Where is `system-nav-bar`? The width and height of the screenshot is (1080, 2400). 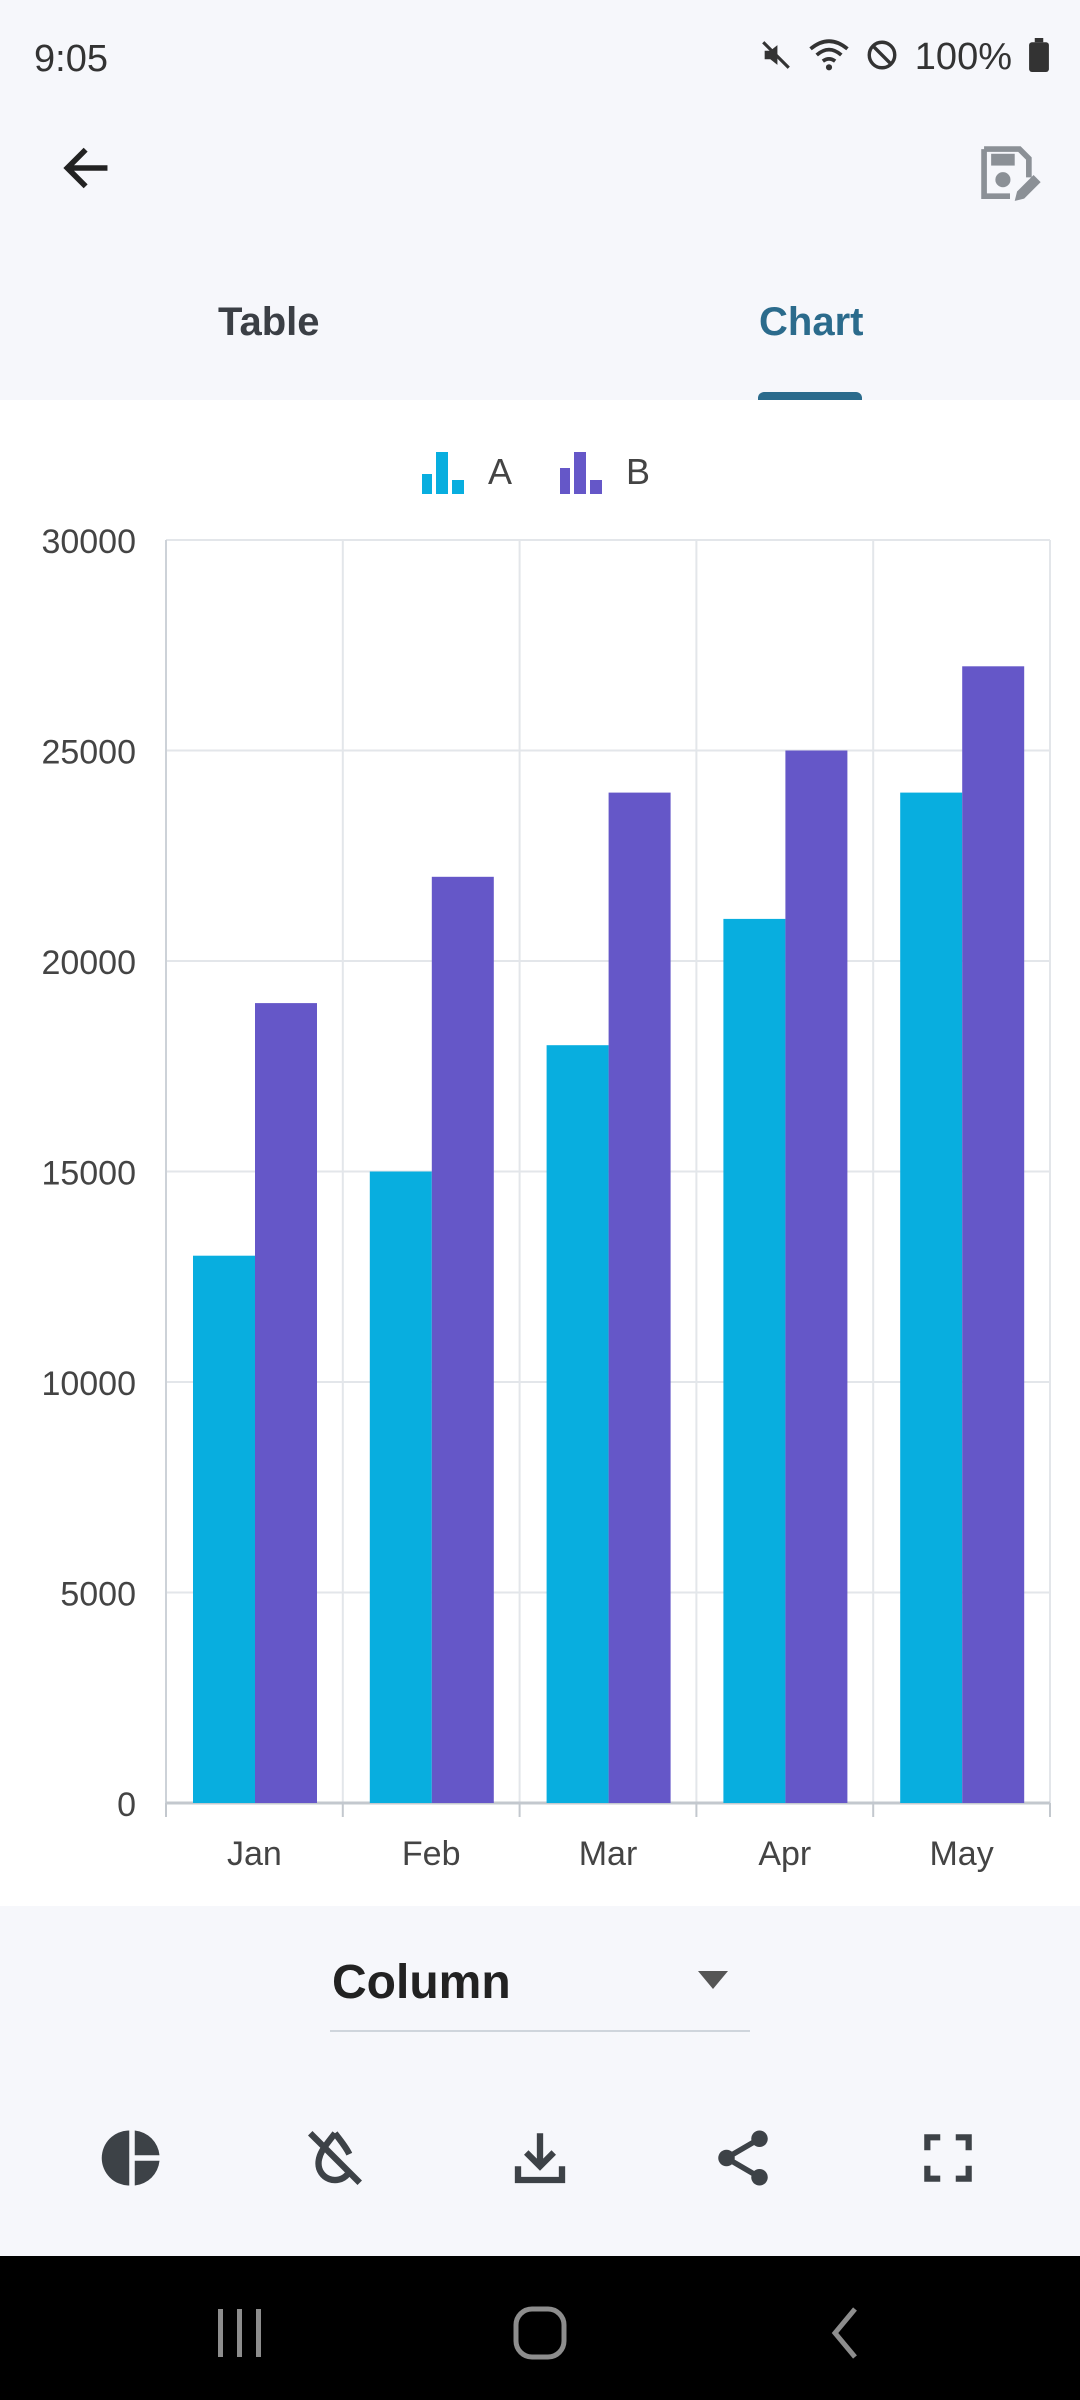
system-nav-bar is located at coordinates (540, 2328).